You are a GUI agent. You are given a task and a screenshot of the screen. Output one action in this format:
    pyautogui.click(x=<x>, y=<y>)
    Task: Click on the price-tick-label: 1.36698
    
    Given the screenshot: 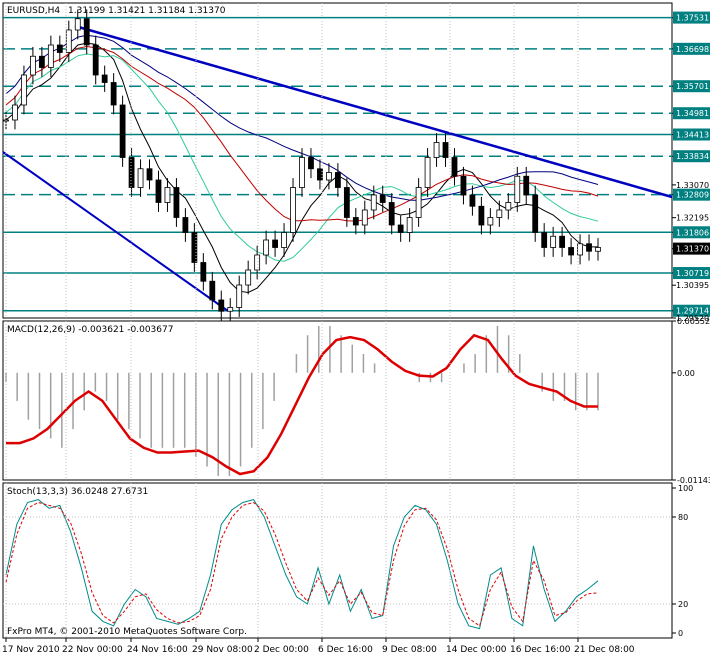 What is the action you would take?
    pyautogui.click(x=692, y=49)
    